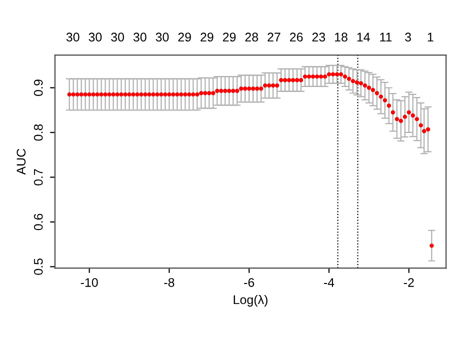 The width and height of the screenshot is (474, 338). I want to click on y-tick-label: 0.8, so click(38, 132).